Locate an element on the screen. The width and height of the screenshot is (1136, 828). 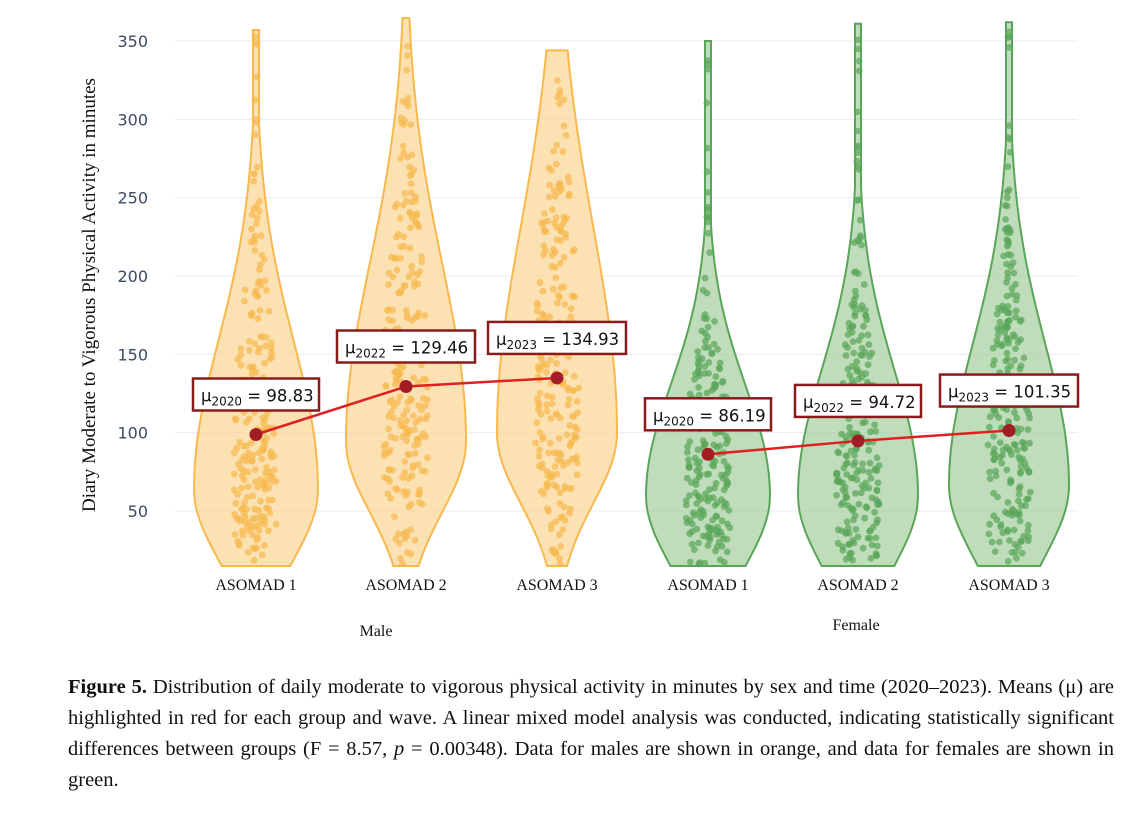
x-tick-female-2: ASOMAD 2 is located at coordinates (857, 585).